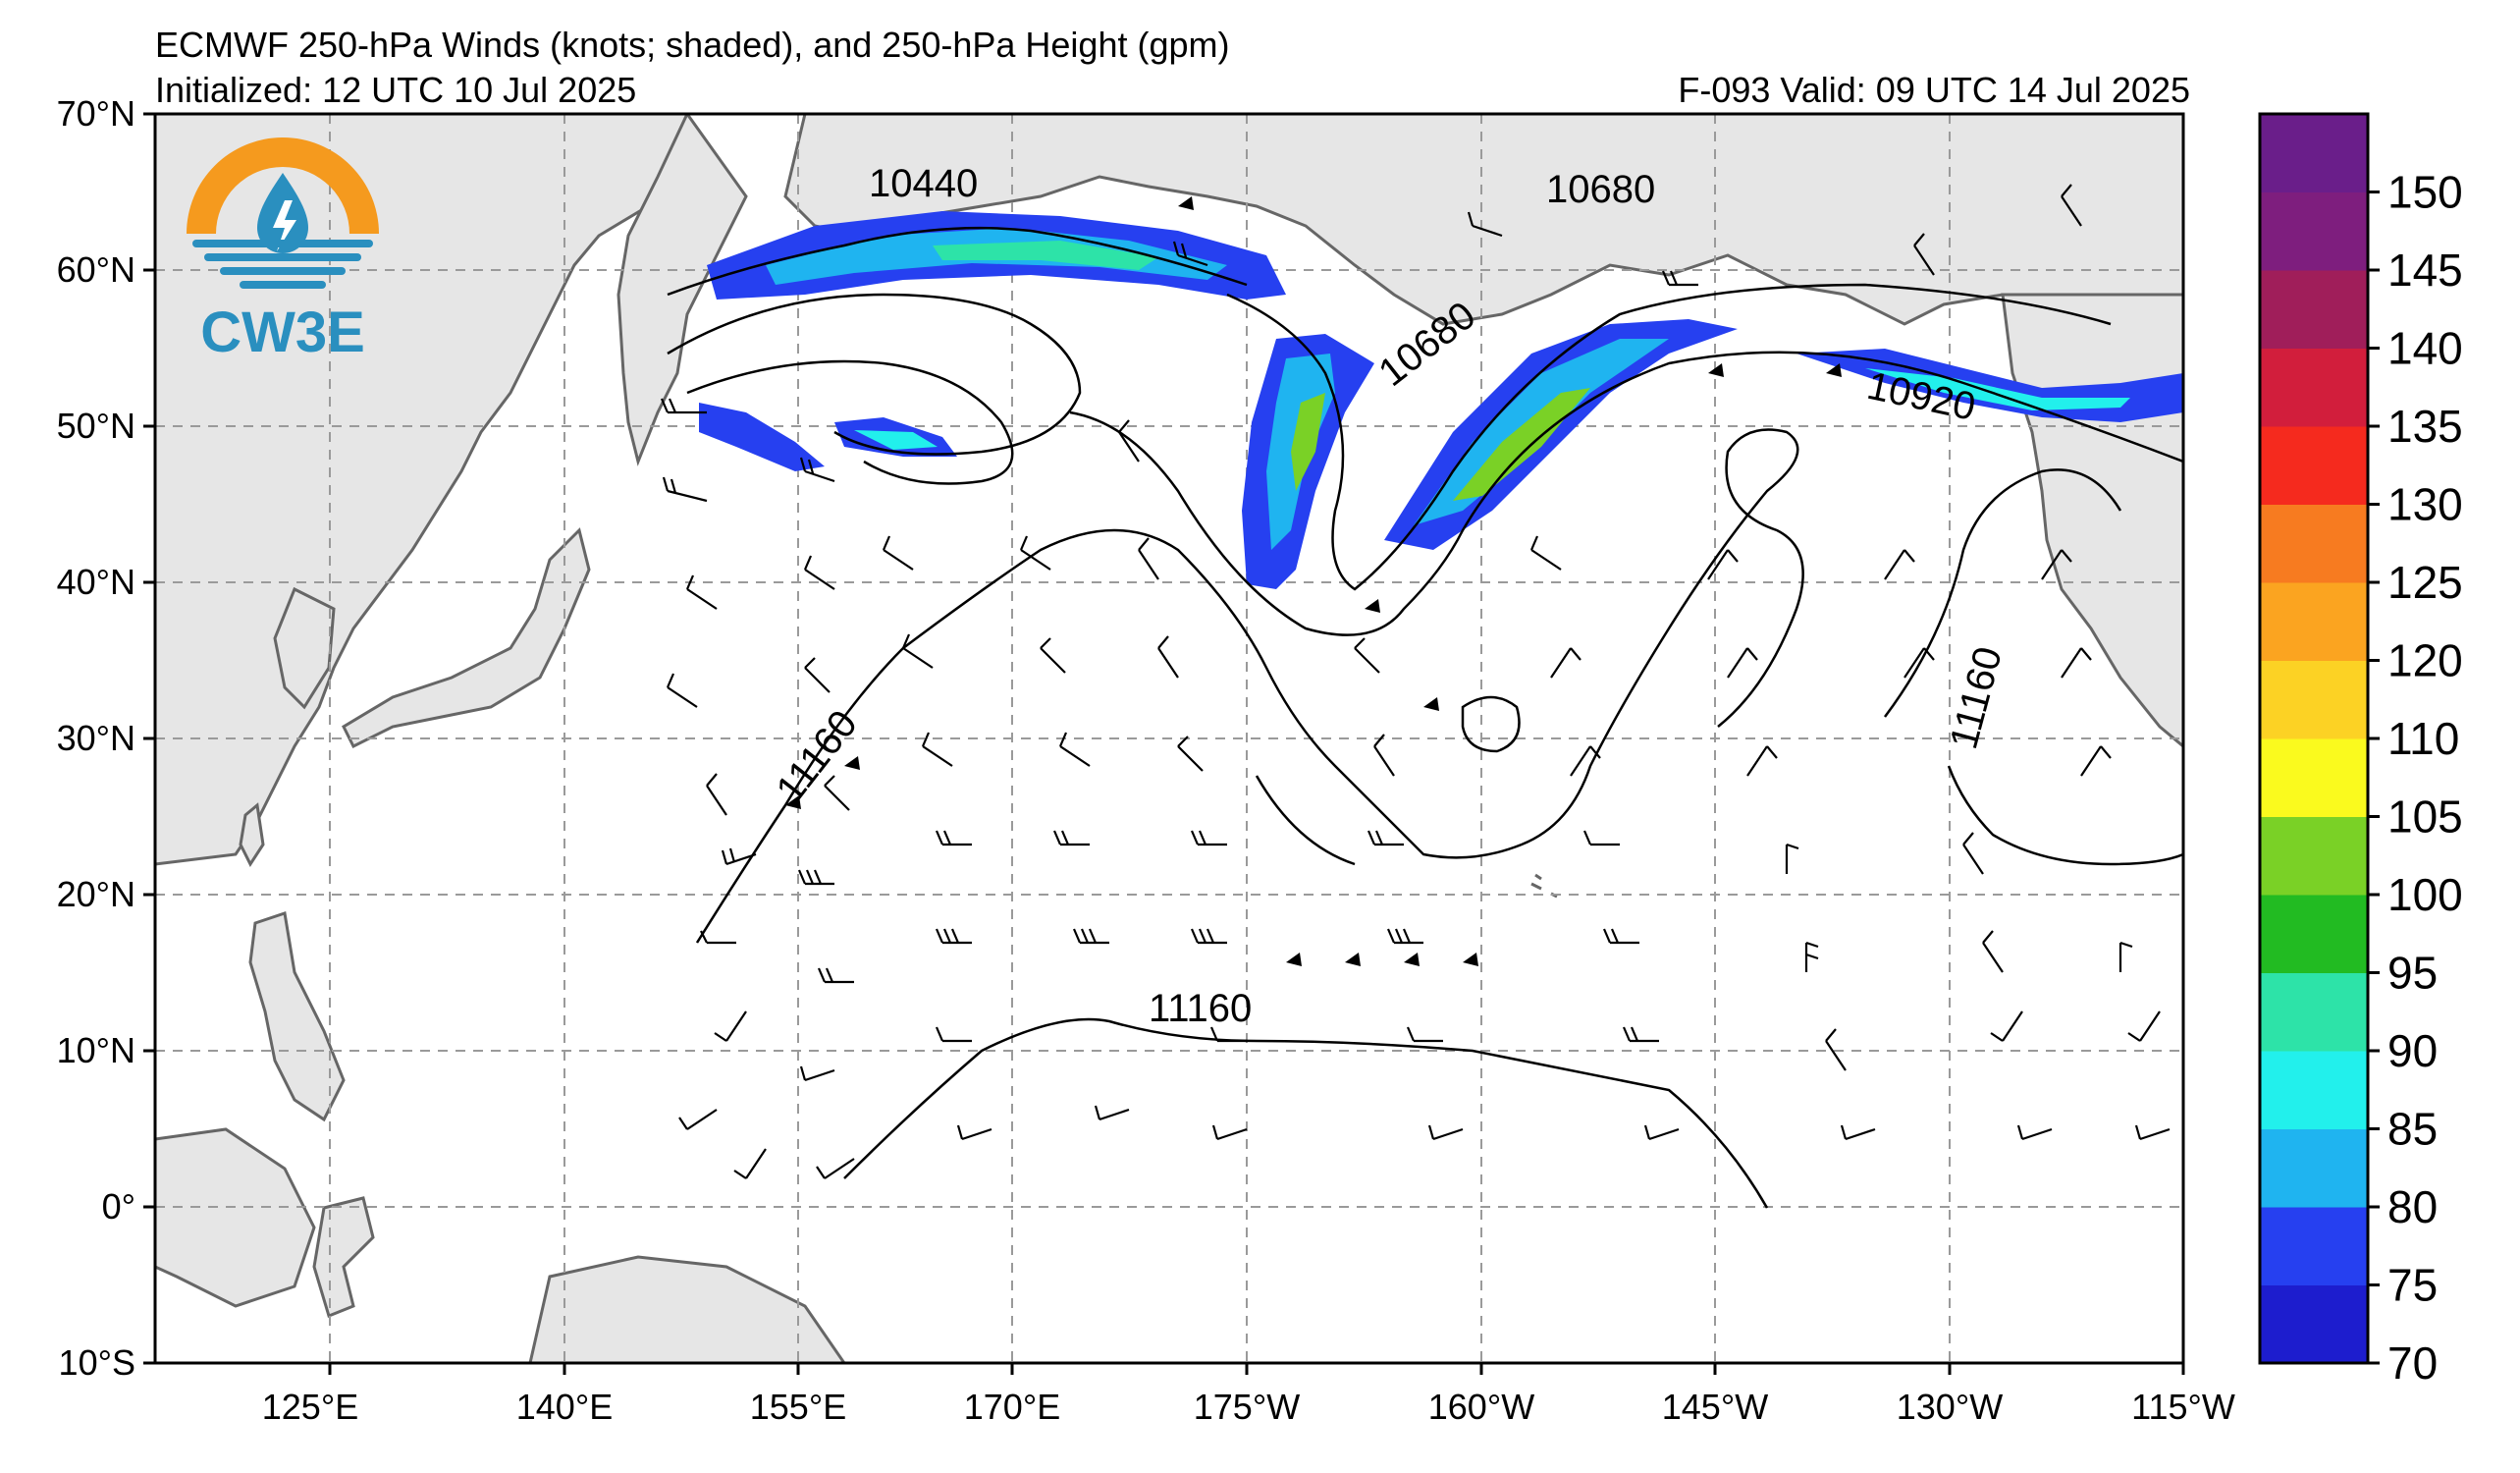 Image resolution: width=2520 pixels, height=1473 pixels. Describe the element at coordinates (284, 225) in the screenshot. I see `logo-bolt-icon` at that location.